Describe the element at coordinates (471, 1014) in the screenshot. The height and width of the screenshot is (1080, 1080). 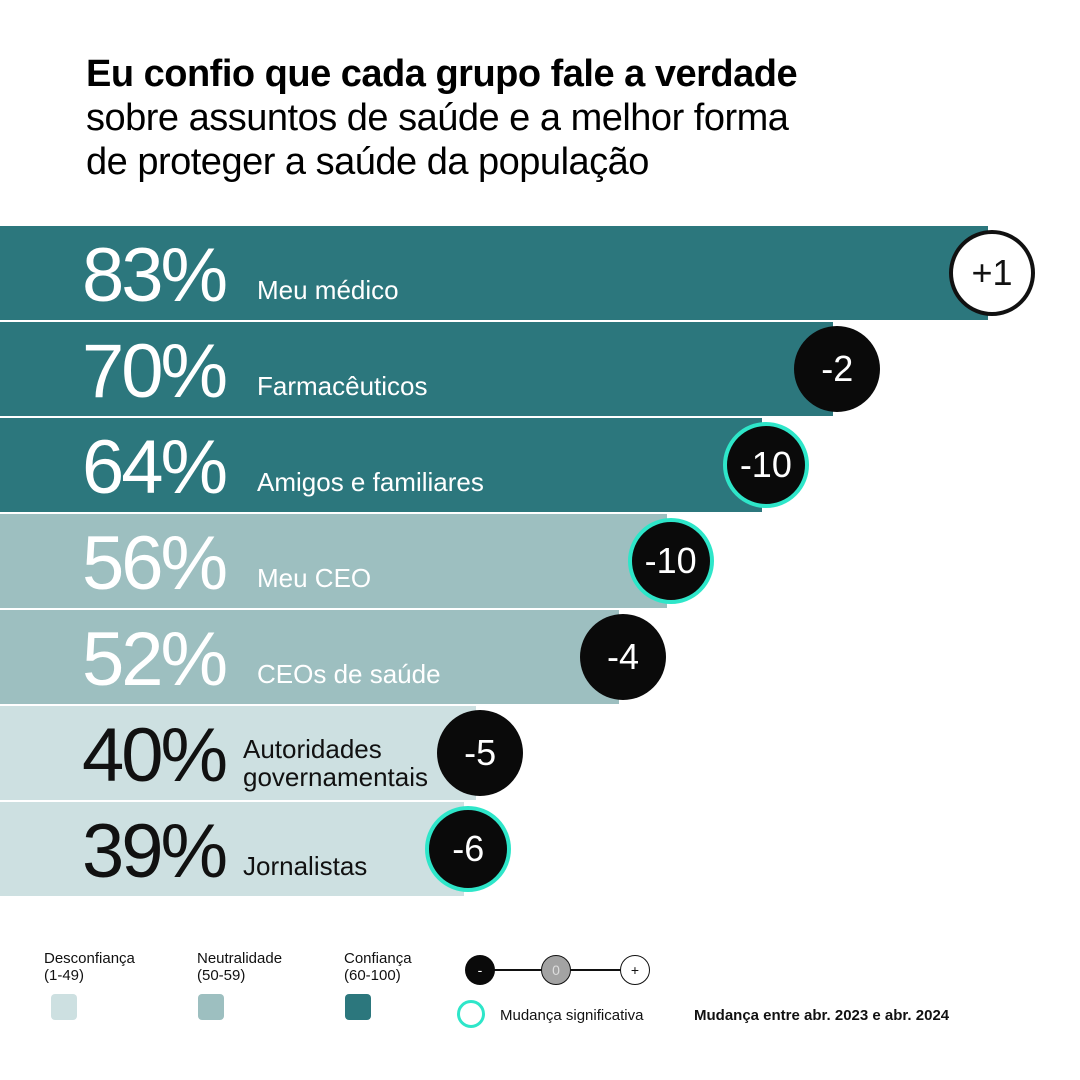
I see `significant-change-ring-icon` at that location.